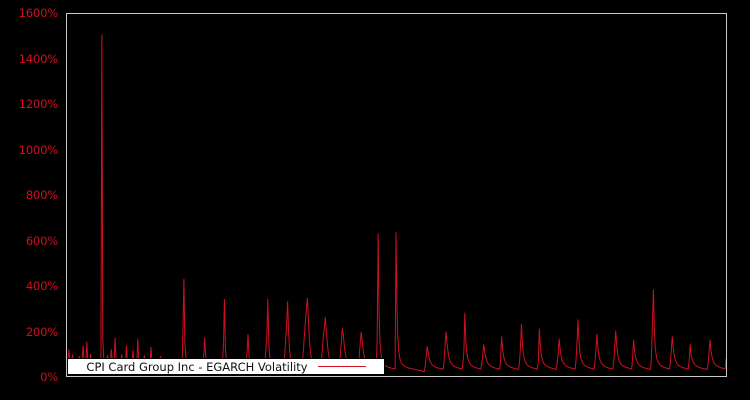 The width and height of the screenshot is (750, 400). I want to click on y-tick-label-2: 400%, so click(41, 286).